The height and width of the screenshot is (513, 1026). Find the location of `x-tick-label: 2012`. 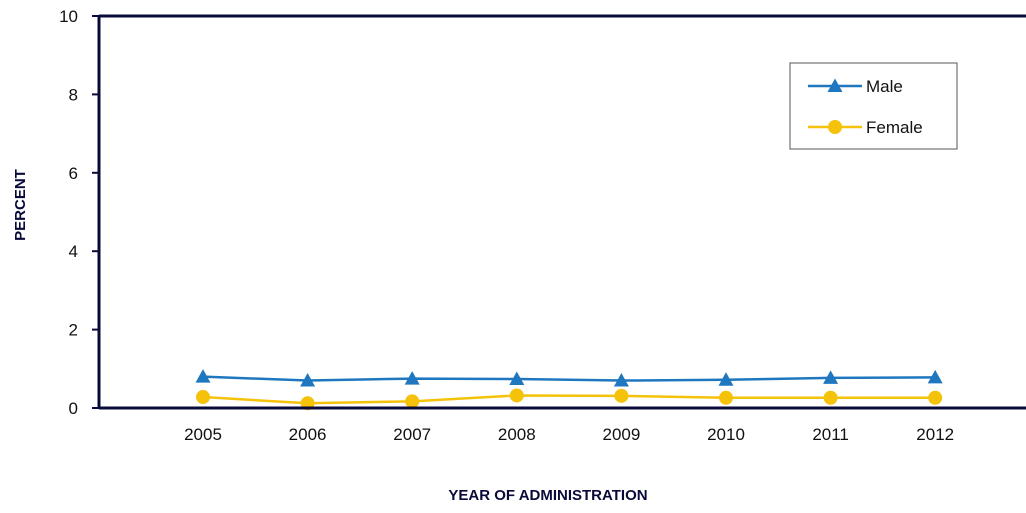

x-tick-label: 2012 is located at coordinates (935, 434).